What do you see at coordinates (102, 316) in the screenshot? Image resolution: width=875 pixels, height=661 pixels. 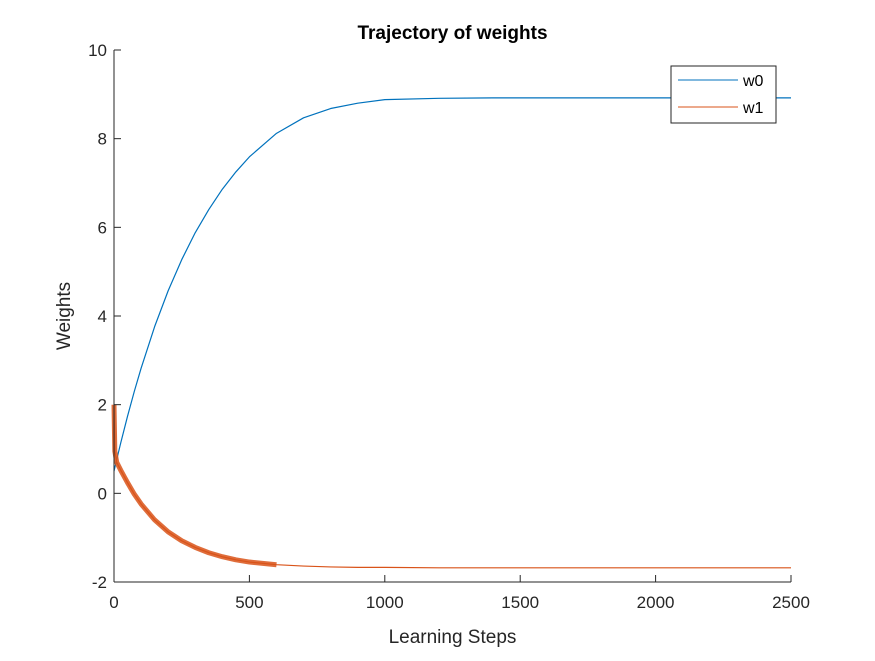 I see `y-tick-label: 4` at bounding box center [102, 316].